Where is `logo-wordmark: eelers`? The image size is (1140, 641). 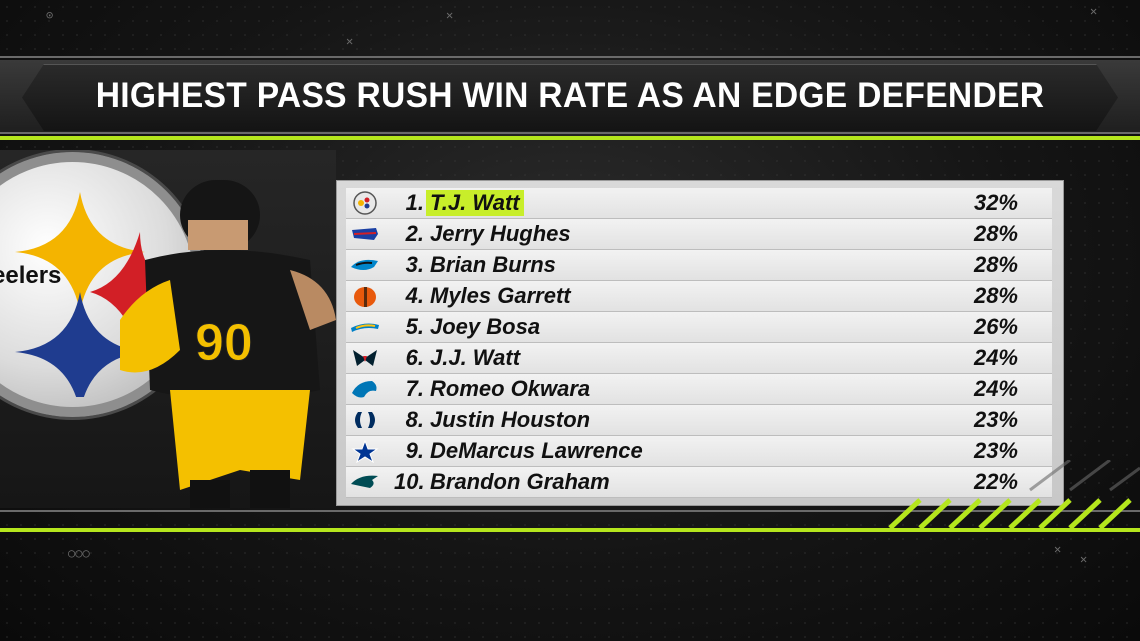 logo-wordmark: eelers is located at coordinates (31, 275).